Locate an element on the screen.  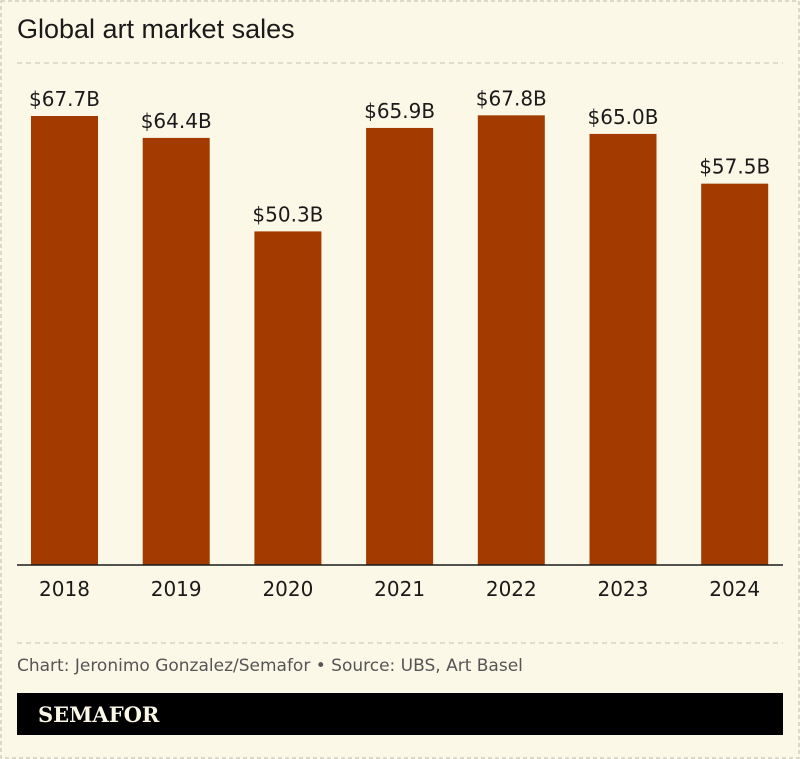
bar-2018 is located at coordinates (64, 340).